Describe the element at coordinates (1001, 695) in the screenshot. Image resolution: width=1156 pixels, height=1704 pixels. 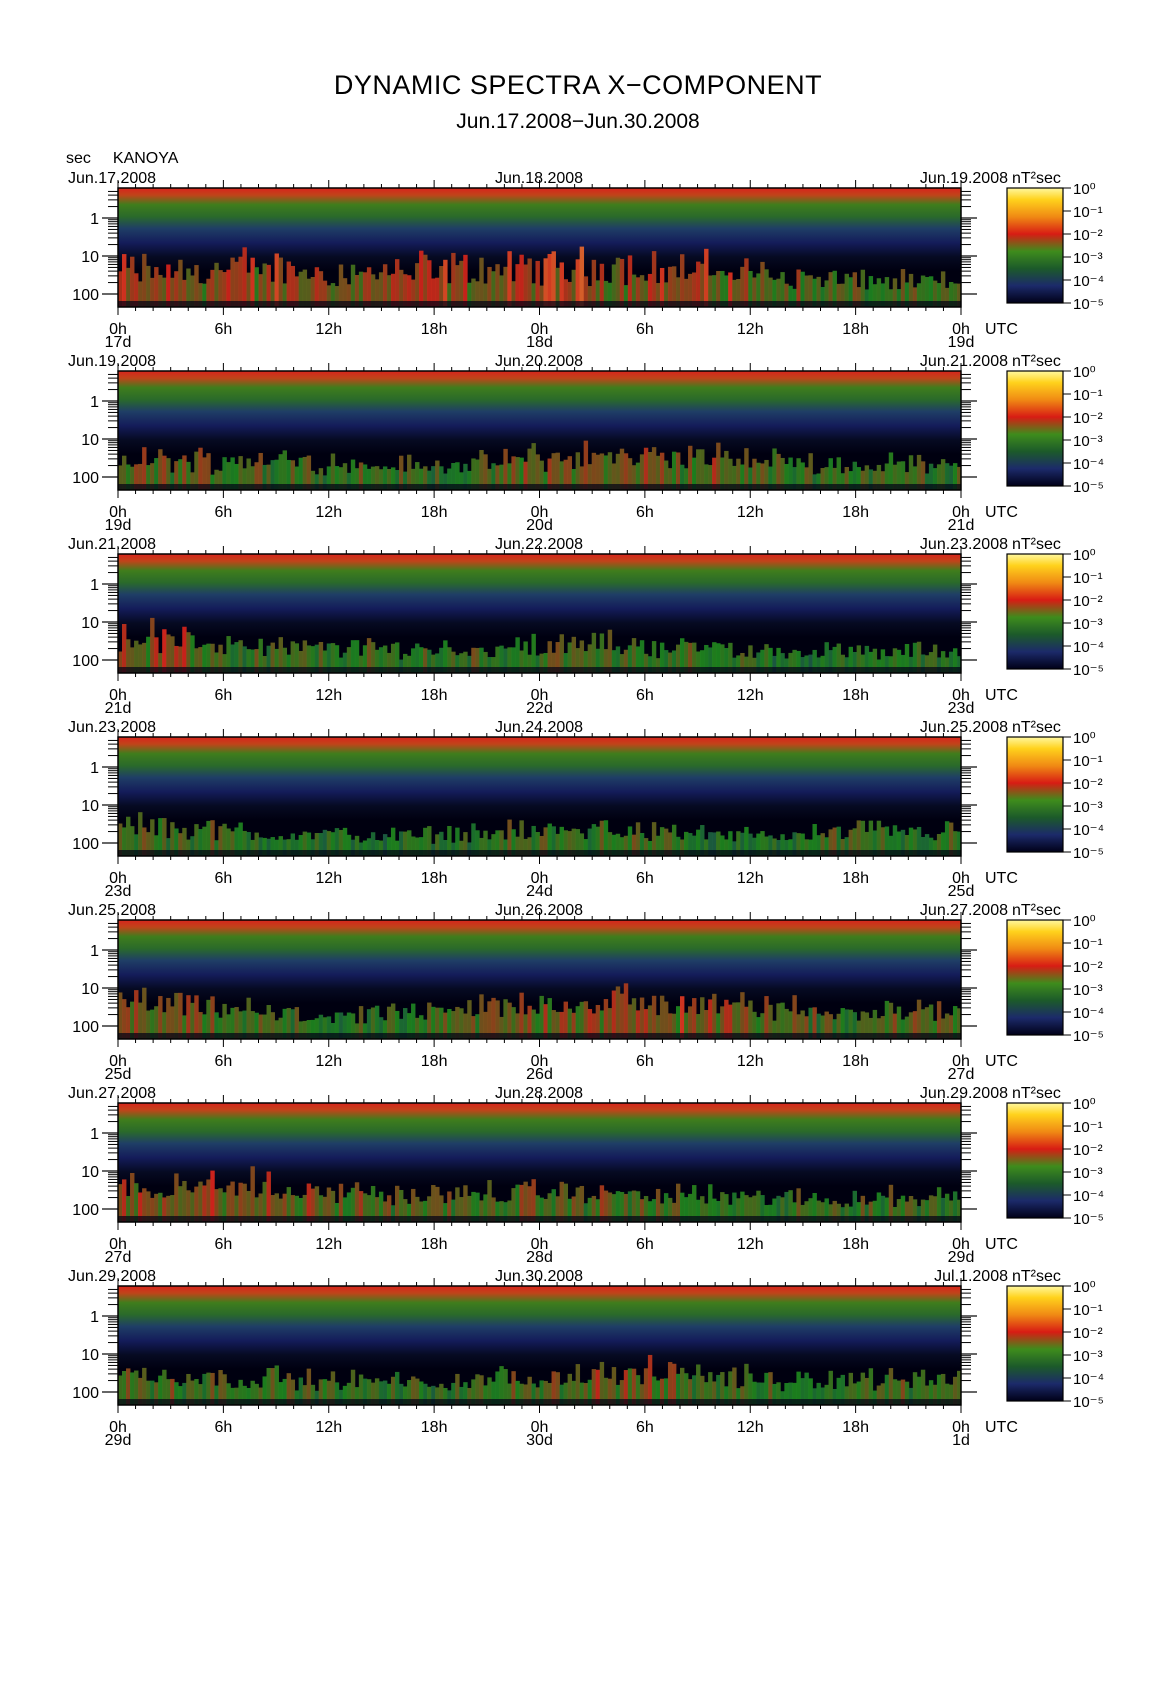
I see `x-unit-label: UTC` at that location.